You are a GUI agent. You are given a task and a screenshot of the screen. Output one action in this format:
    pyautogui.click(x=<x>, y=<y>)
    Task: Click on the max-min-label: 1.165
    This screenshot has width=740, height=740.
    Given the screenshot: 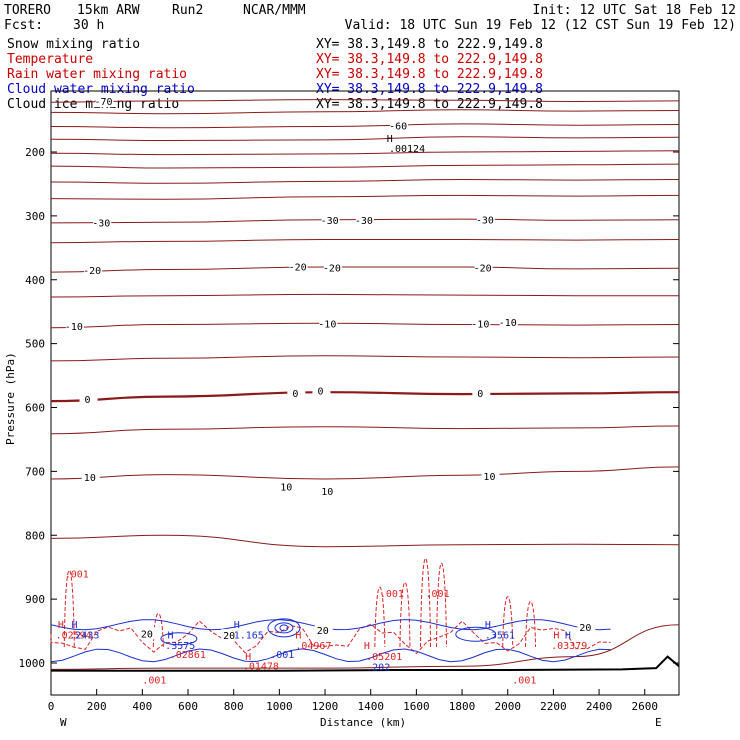 What is the action you would take?
    pyautogui.click(x=249, y=636)
    